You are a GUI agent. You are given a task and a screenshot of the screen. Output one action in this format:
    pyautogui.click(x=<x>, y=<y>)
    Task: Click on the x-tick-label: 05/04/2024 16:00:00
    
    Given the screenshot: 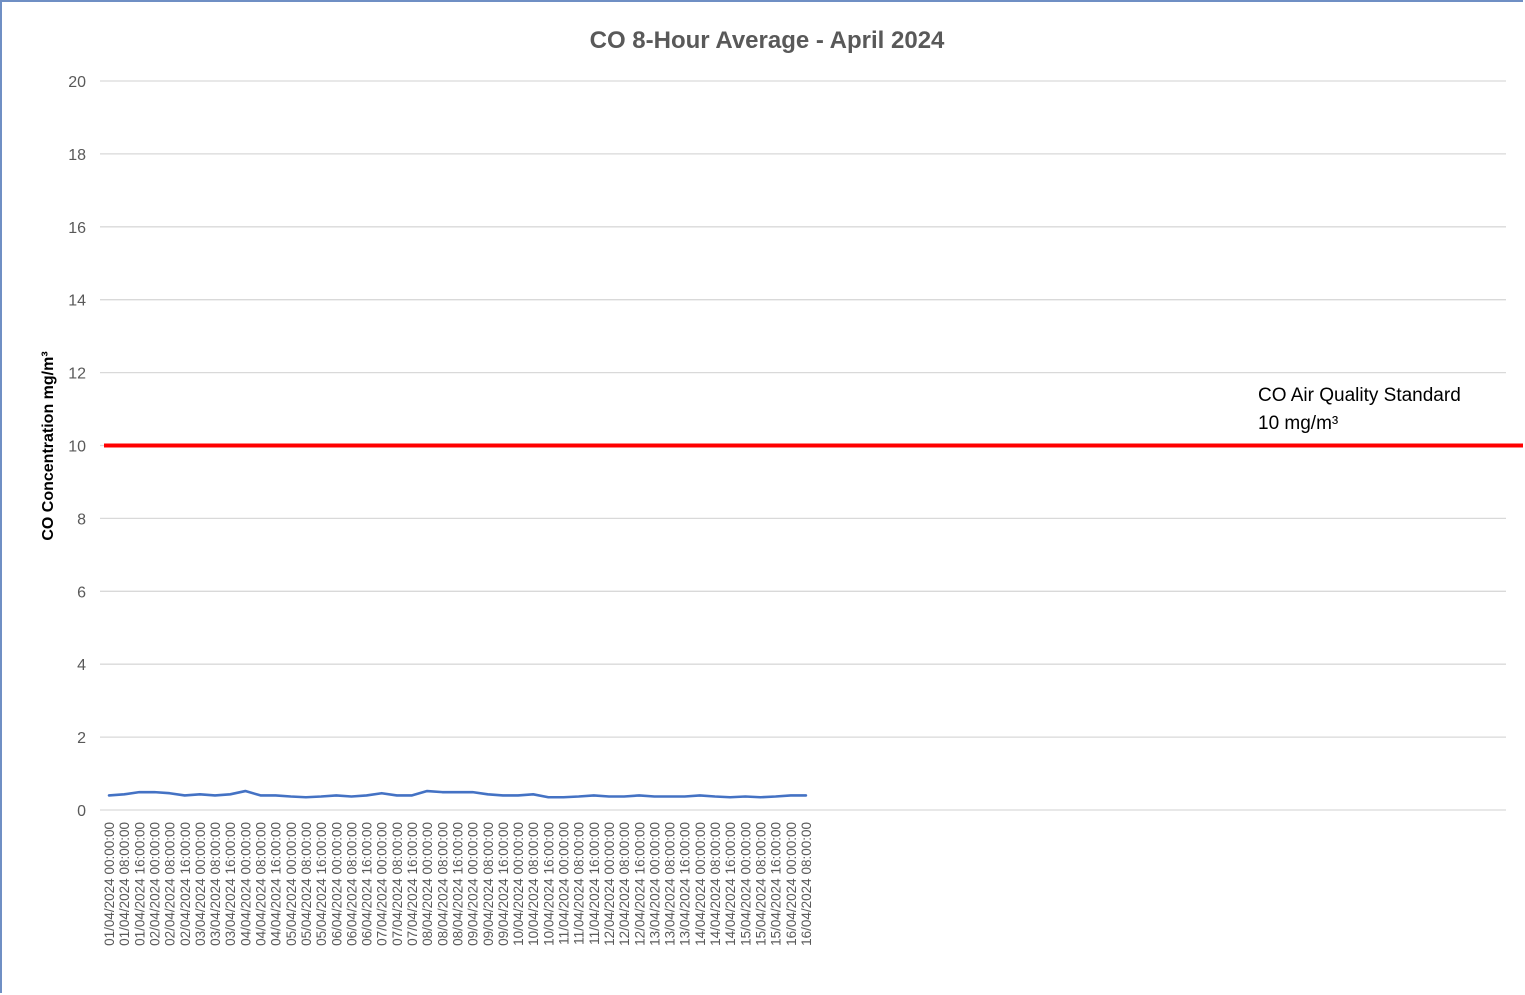 What is the action you would take?
    pyautogui.click(x=321, y=884)
    